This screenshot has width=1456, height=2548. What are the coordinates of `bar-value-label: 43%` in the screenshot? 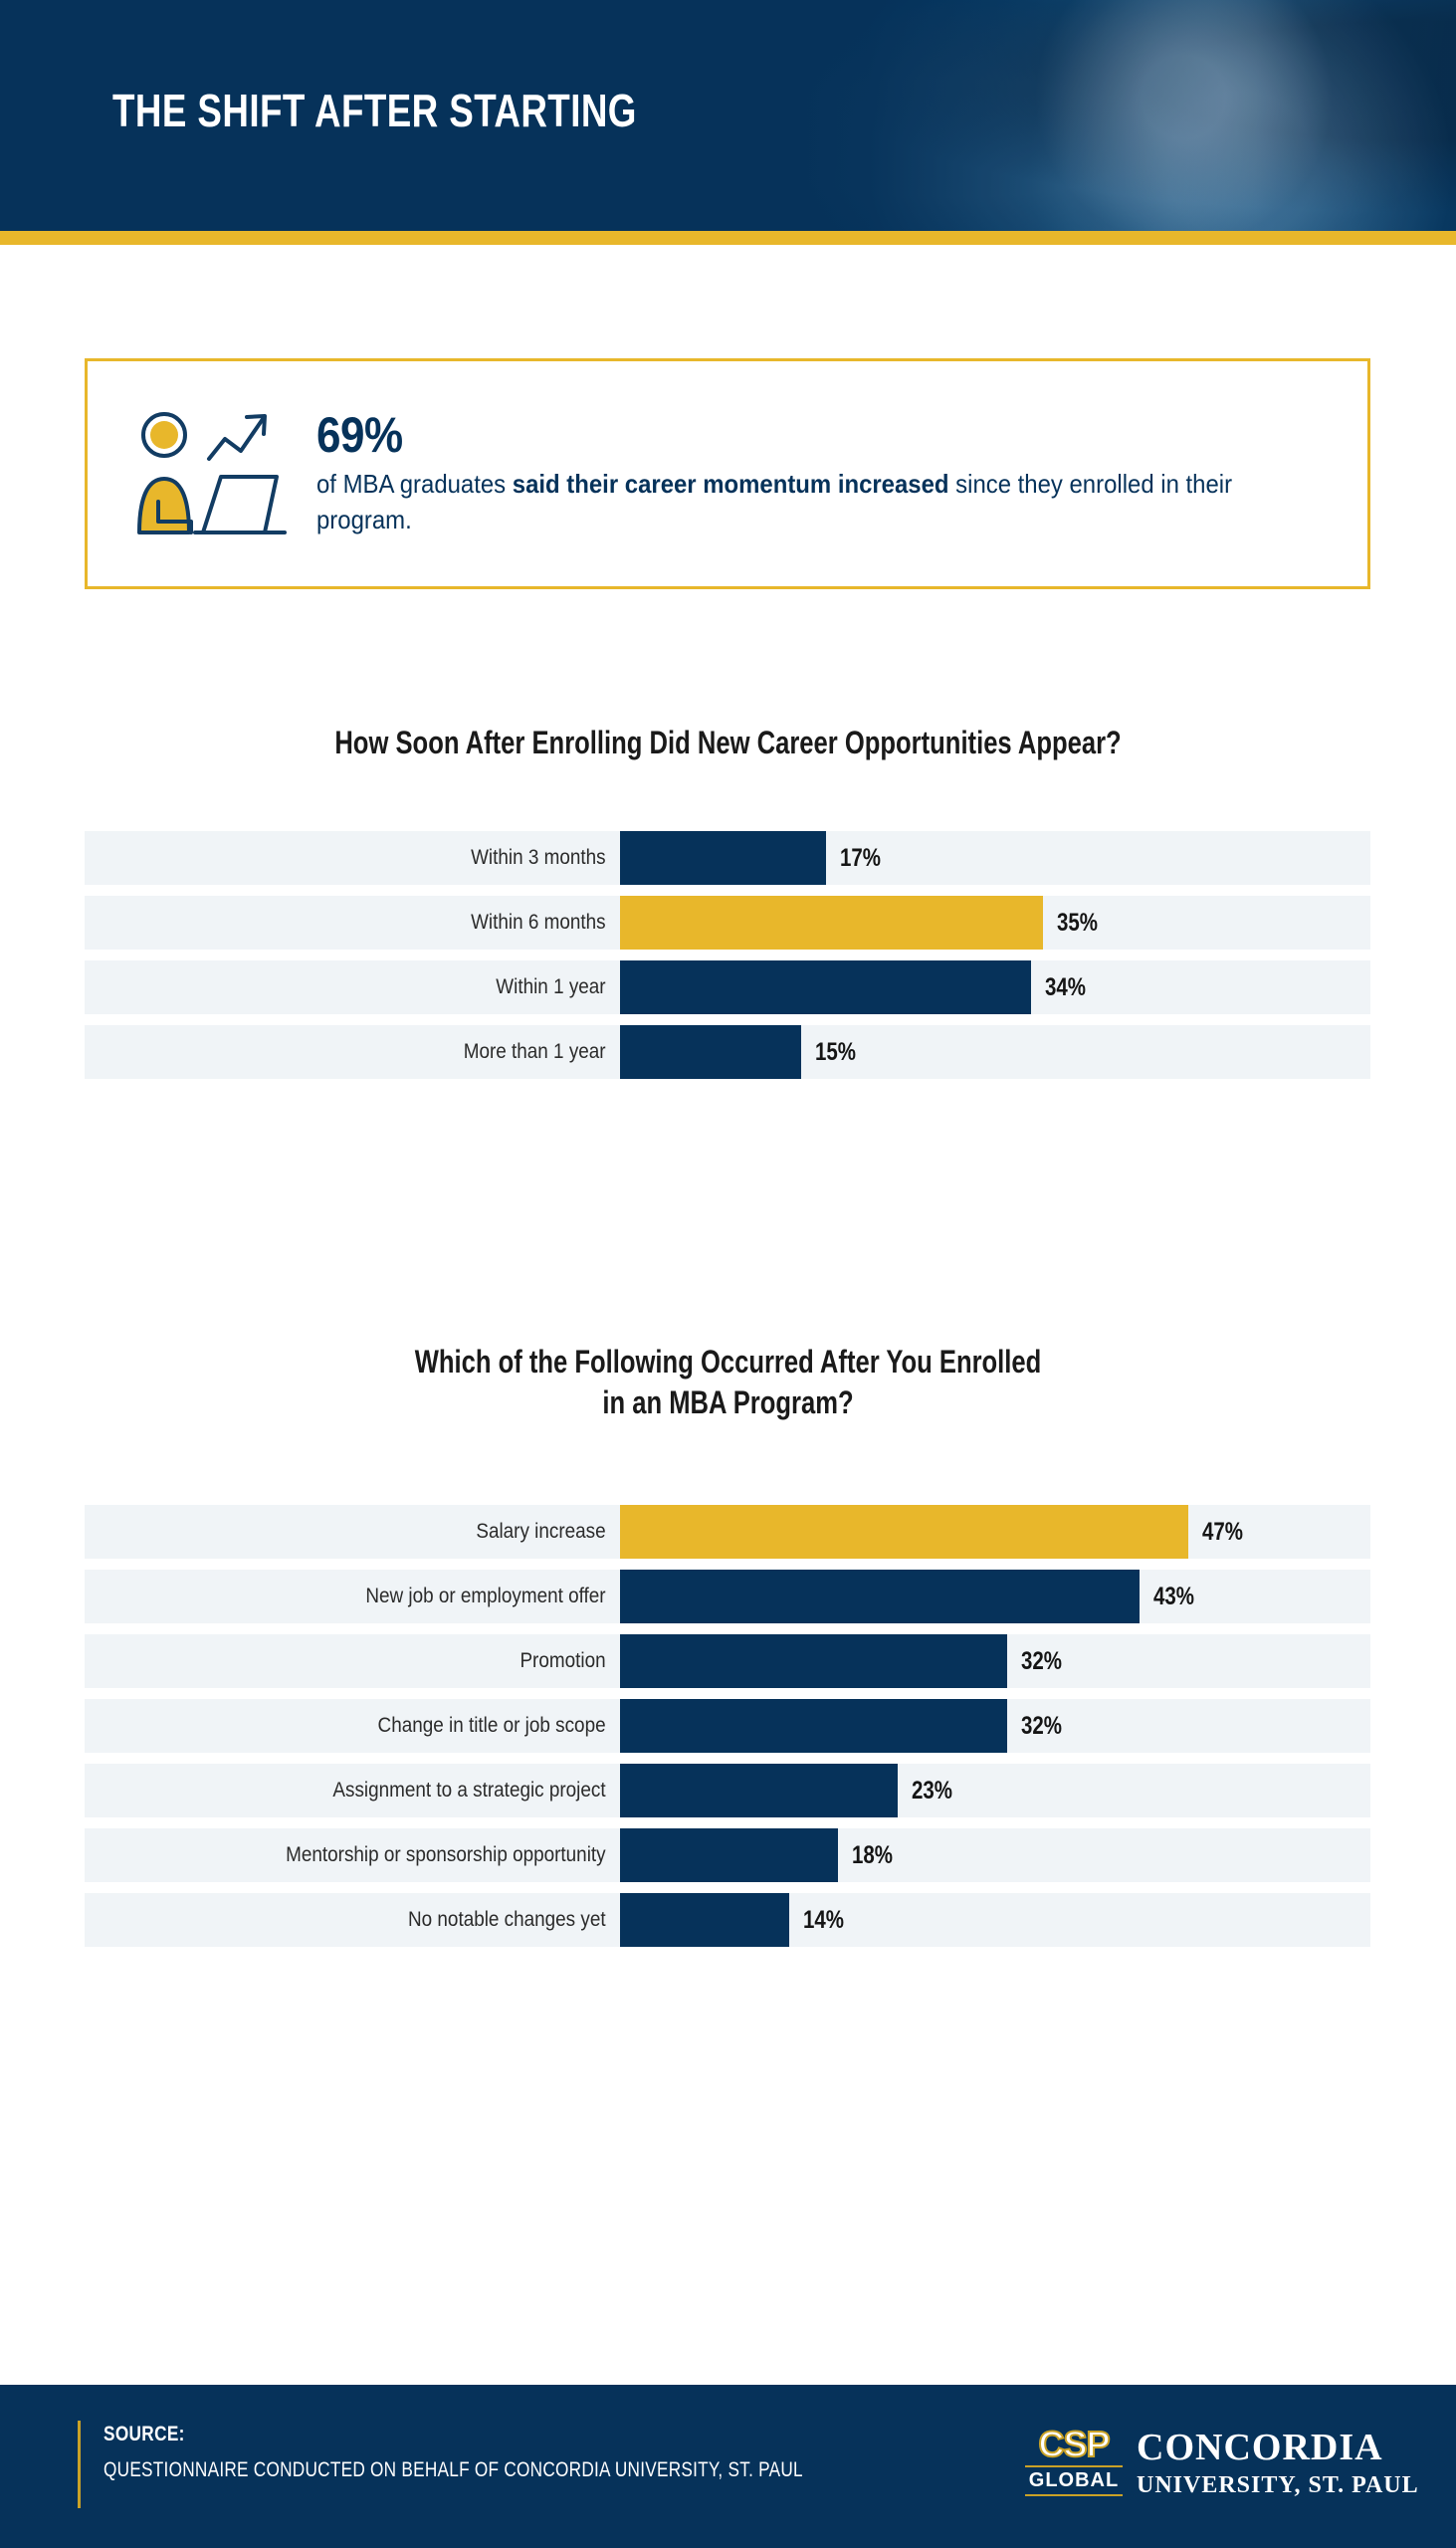 It's located at (1174, 1596).